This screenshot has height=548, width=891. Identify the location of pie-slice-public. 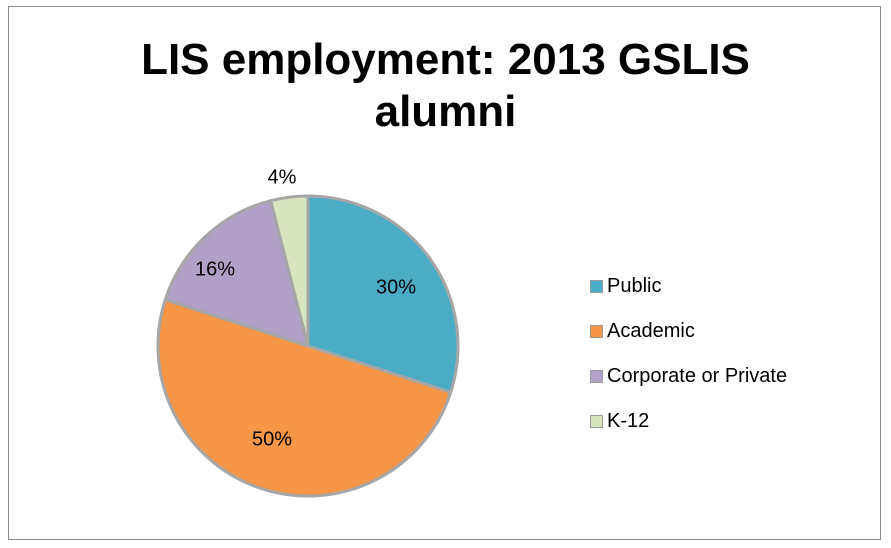
(383, 294).